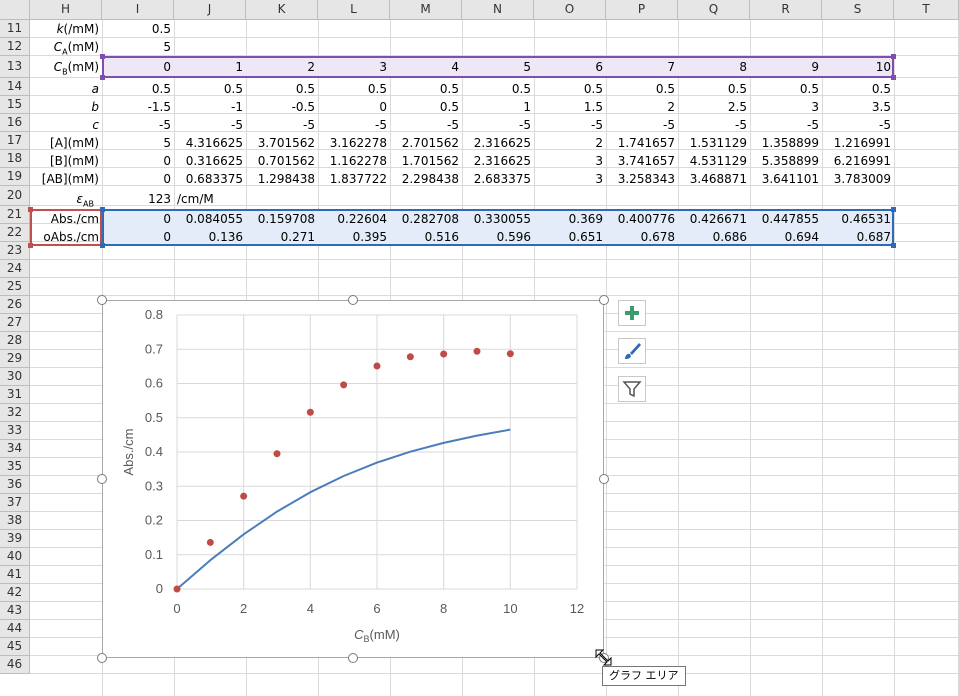 This screenshot has width=959, height=696. Describe the element at coordinates (737, 107) in the screenshot. I see `cell-b: 2.5` at that location.